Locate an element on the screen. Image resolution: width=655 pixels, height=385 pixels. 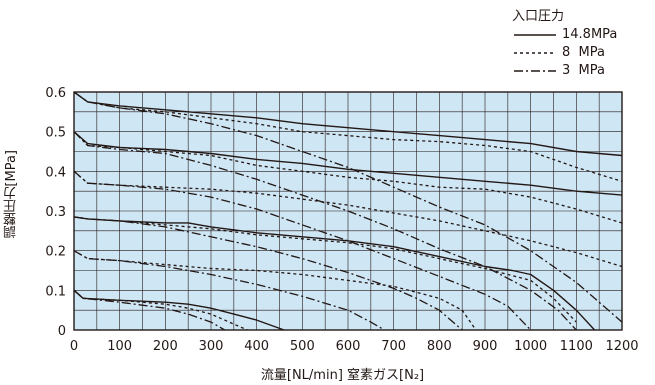
x-tick-label: 1000 is located at coordinates (530, 346).